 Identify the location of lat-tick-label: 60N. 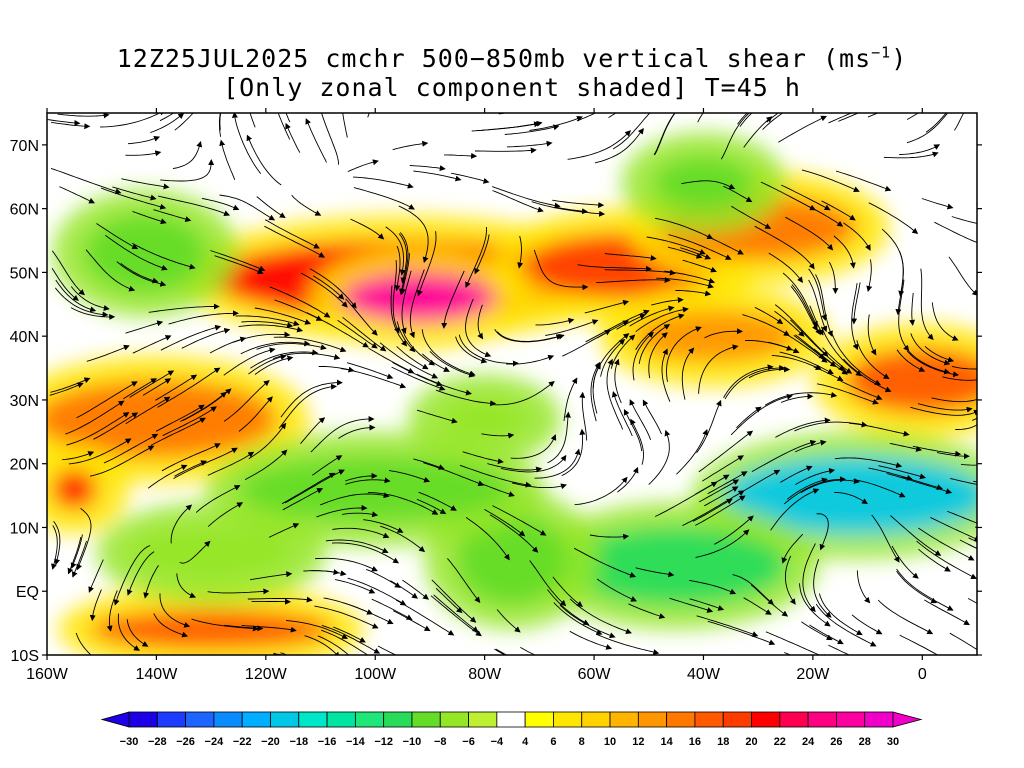
(24, 210).